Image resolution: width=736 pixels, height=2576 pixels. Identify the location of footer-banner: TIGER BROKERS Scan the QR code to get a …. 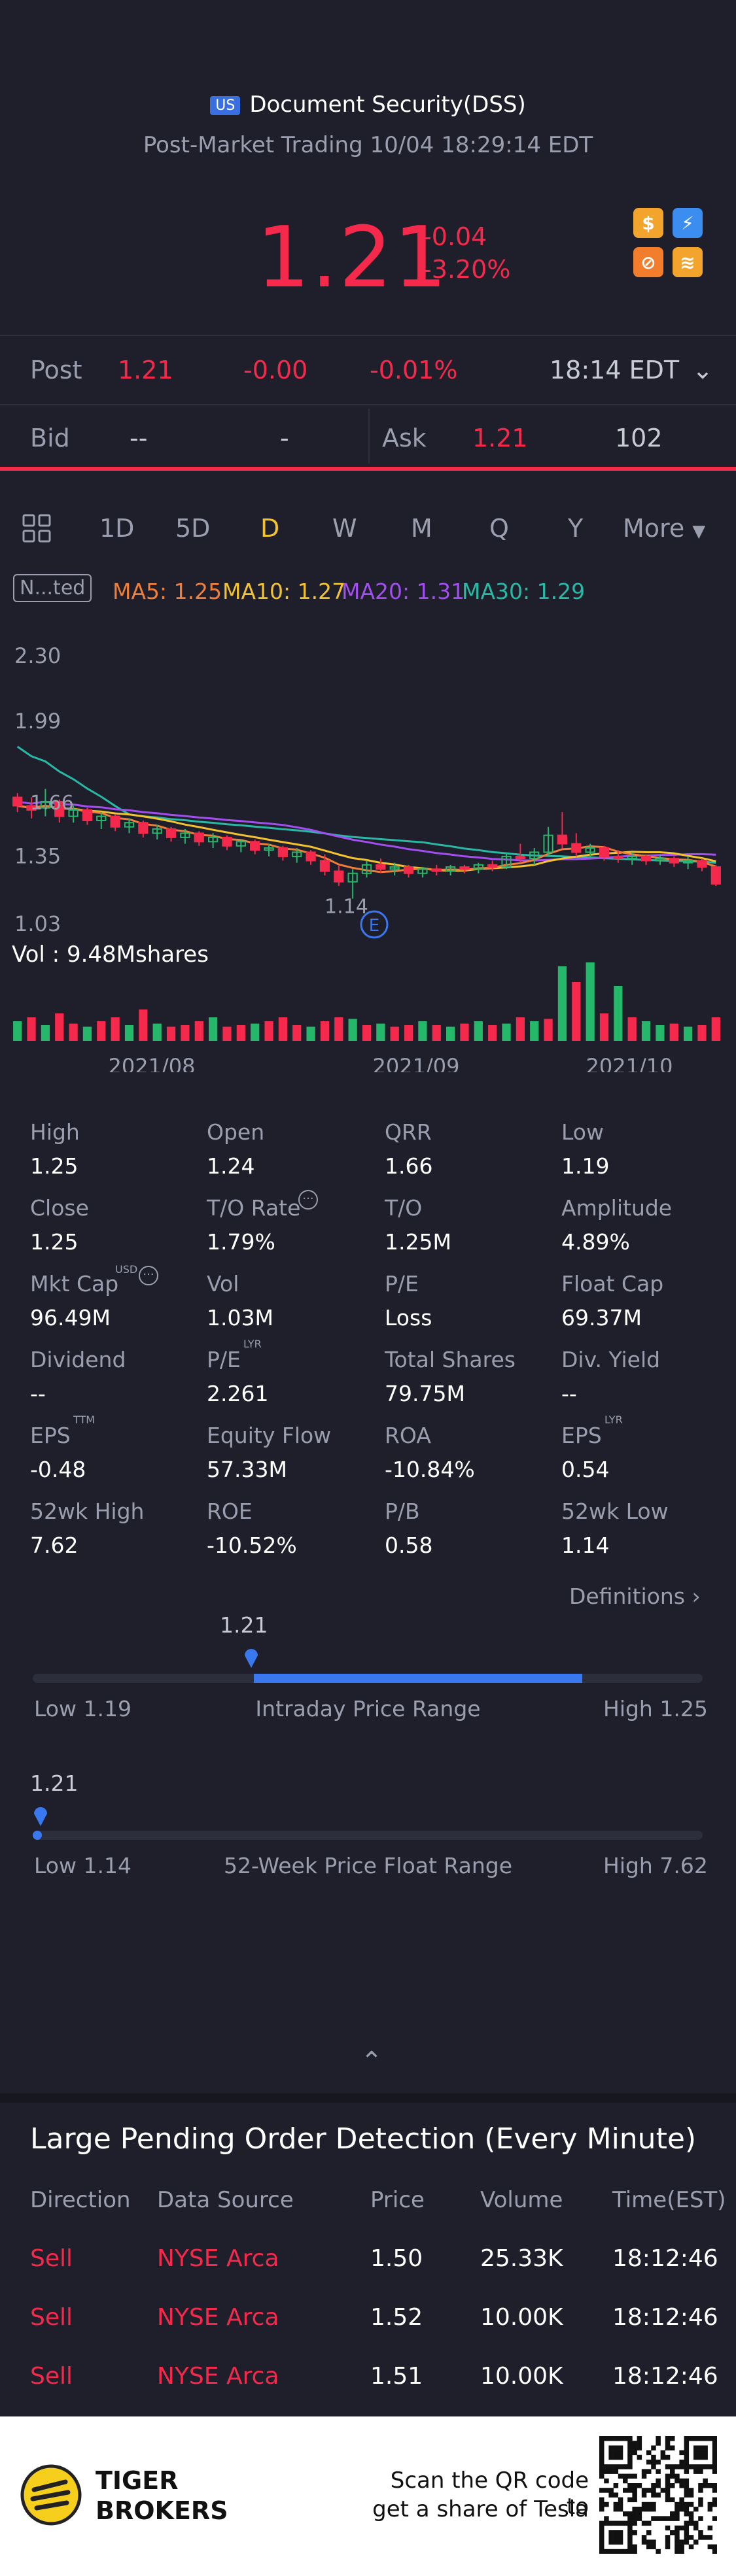
(368, 2496).